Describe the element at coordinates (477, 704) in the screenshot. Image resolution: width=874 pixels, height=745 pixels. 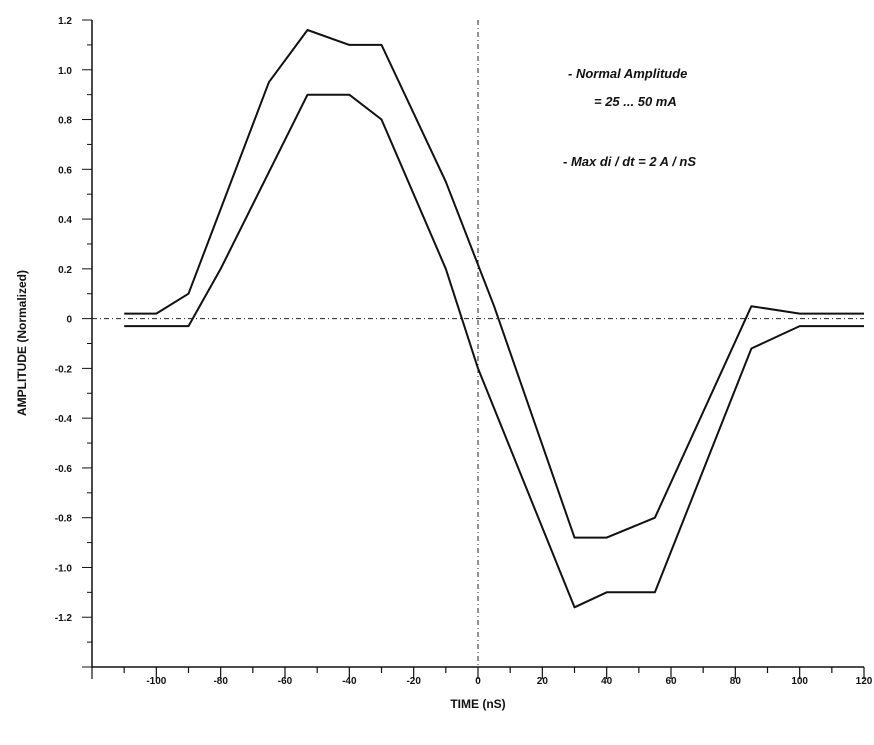
I see `x-axis-title: TIME (nS)` at that location.